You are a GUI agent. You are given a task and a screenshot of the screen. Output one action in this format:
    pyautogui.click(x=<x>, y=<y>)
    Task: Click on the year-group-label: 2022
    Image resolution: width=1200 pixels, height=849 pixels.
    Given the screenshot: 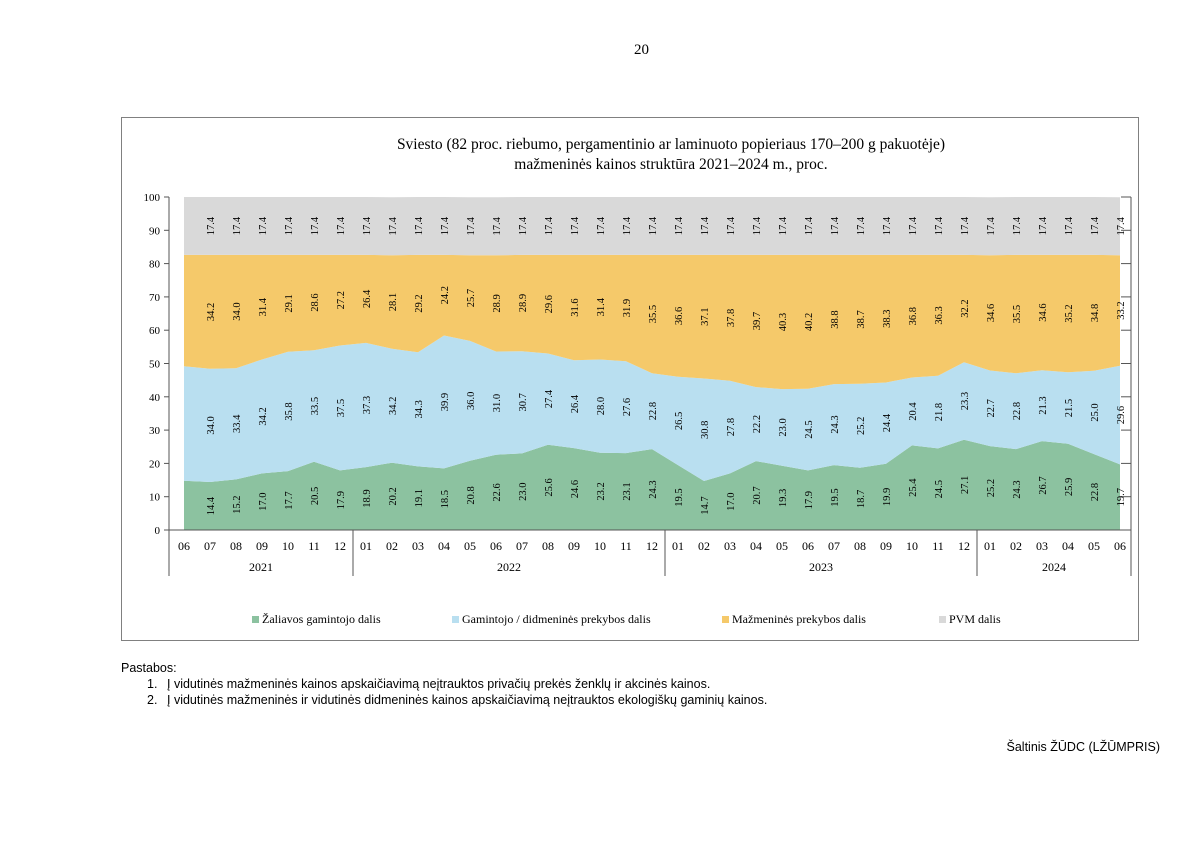 What is the action you would take?
    pyautogui.click(x=509, y=567)
    